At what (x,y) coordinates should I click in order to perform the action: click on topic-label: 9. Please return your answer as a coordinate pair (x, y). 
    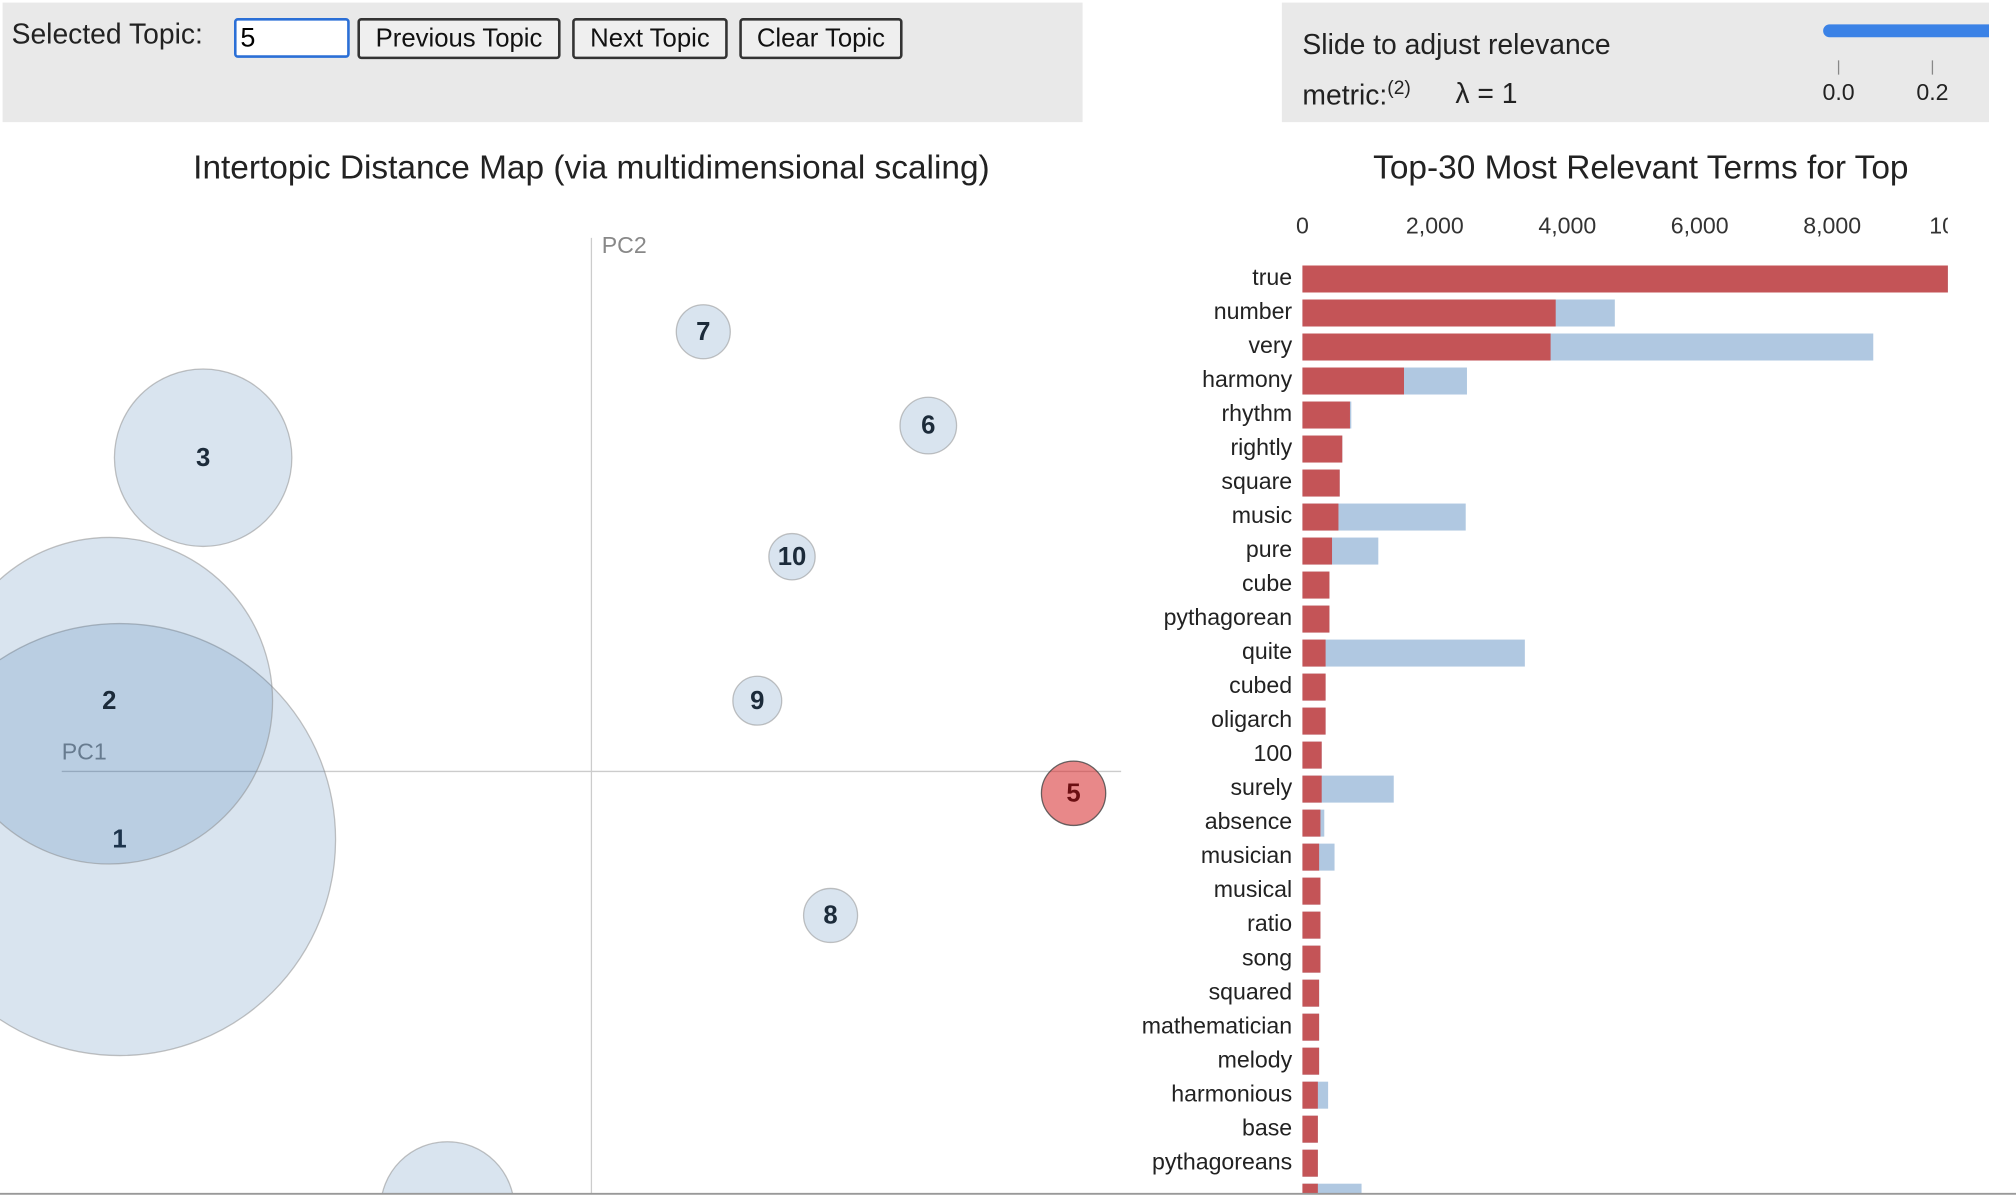
    Looking at the image, I should click on (757, 701).